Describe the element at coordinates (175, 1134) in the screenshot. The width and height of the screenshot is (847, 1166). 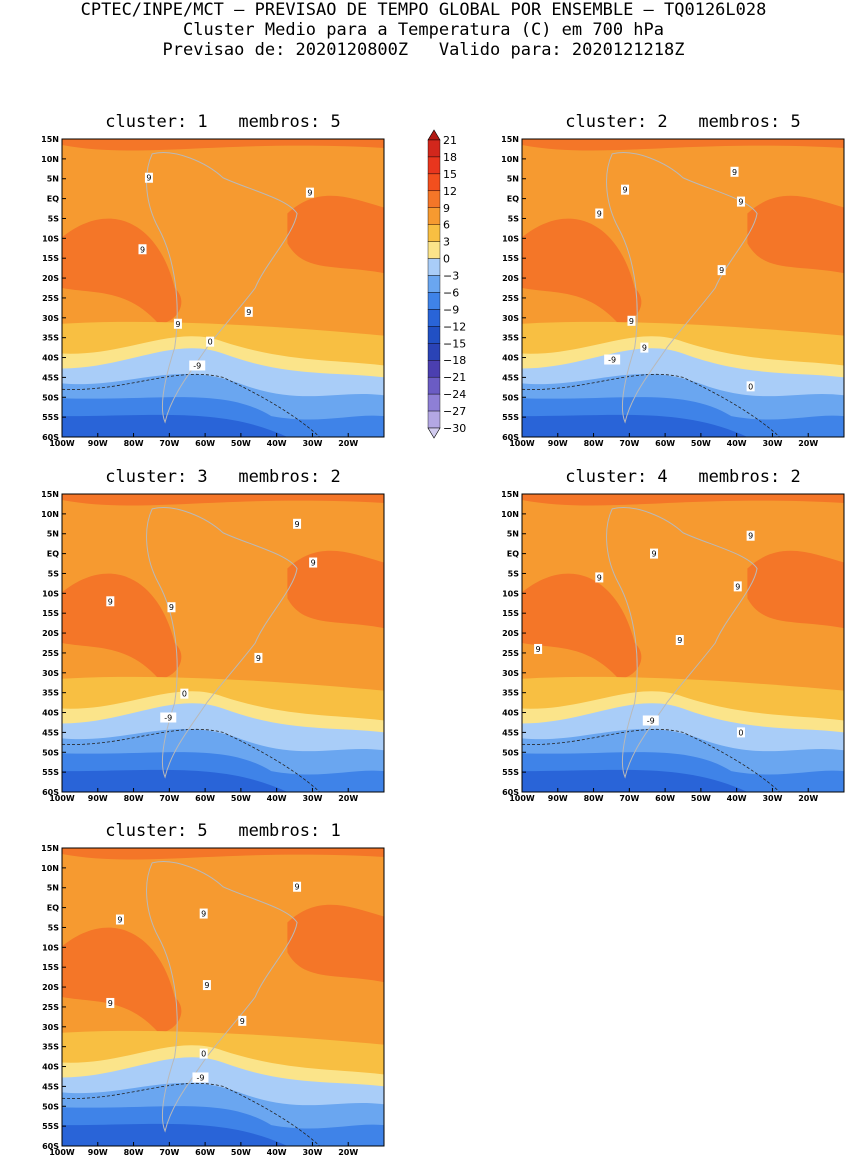
I see `band-minus12-to-minus9` at that location.